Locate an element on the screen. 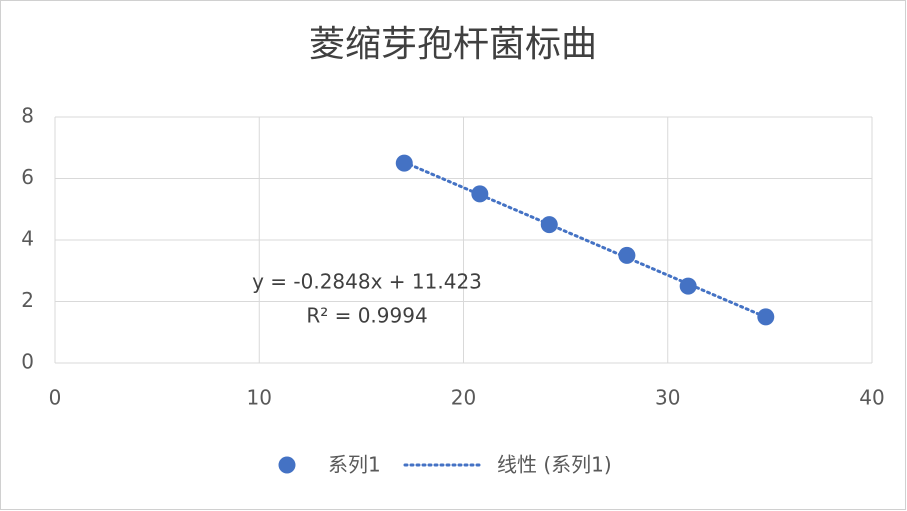 Image resolution: width=907 pixels, height=511 pixels. x-tick-label: 40 is located at coordinates (871, 398).